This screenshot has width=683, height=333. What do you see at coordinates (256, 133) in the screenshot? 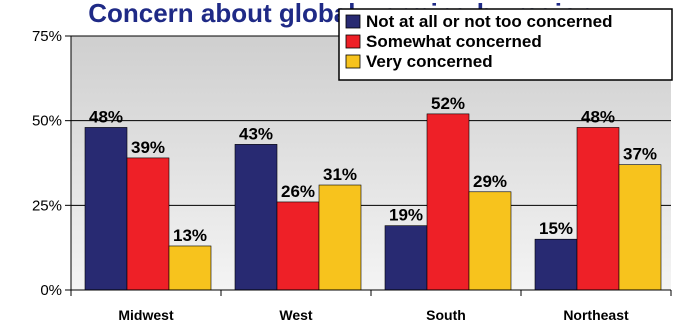
I see `data-label: 43%` at bounding box center [256, 133].